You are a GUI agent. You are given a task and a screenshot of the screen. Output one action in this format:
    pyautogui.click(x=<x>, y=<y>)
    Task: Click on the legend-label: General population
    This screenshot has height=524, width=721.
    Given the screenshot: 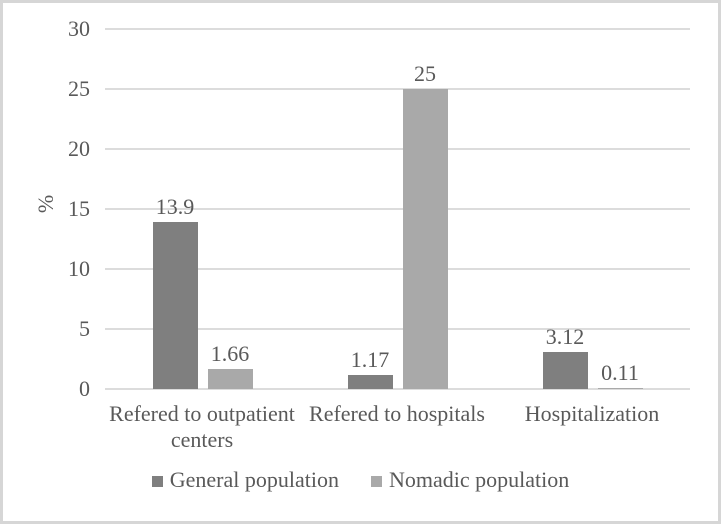 What is the action you would take?
    pyautogui.click(x=254, y=479)
    